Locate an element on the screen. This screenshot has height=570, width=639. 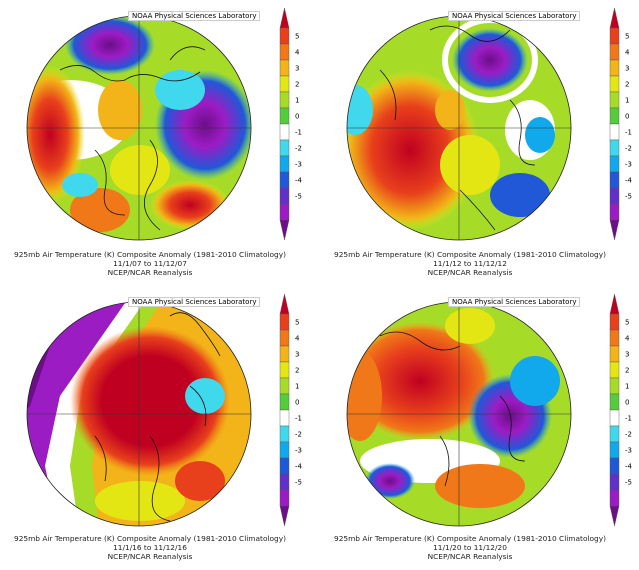
colorbar-tick-label: 3 is located at coordinates (627, 355).